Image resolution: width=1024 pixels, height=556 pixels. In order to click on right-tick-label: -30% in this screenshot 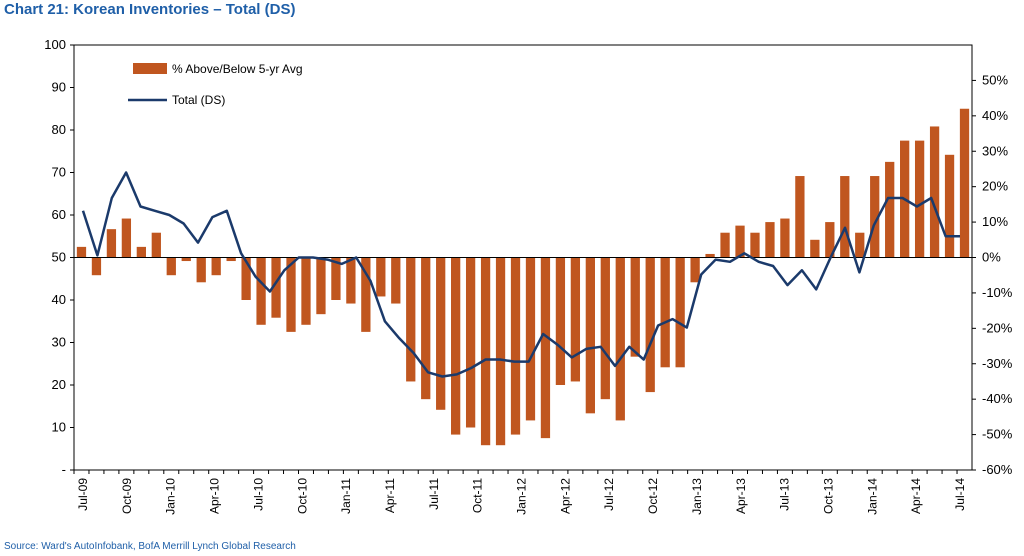, I will do `click(997, 363)`.